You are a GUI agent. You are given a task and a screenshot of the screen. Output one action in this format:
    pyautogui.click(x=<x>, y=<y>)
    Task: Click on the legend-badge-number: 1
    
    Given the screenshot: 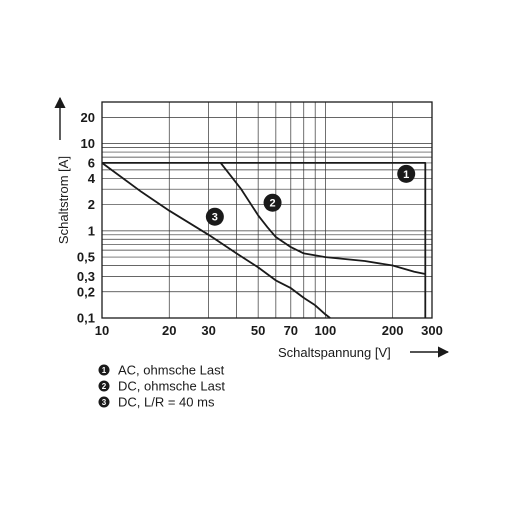 What is the action you would take?
    pyautogui.click(x=104, y=370)
    